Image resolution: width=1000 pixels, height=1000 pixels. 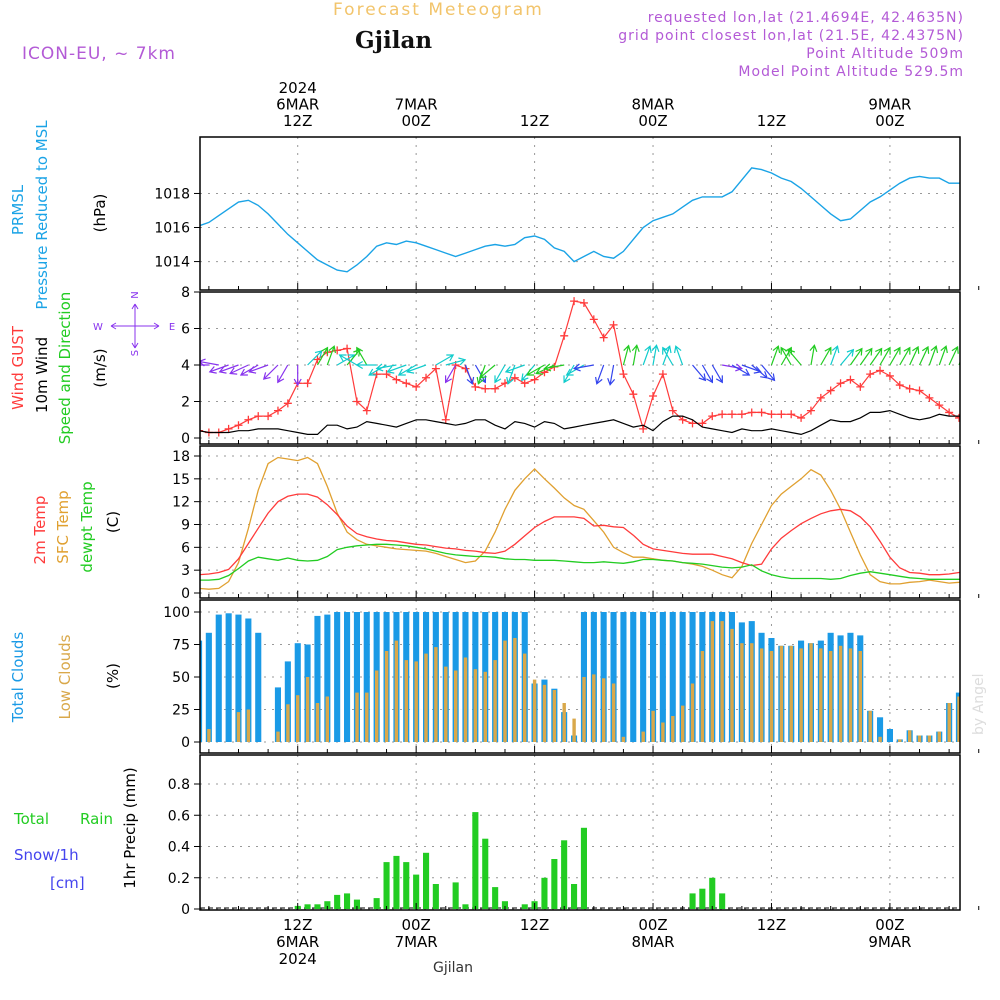 What do you see at coordinates (185, 439) in the screenshot?
I see `y-tick-label: 0` at bounding box center [185, 439].